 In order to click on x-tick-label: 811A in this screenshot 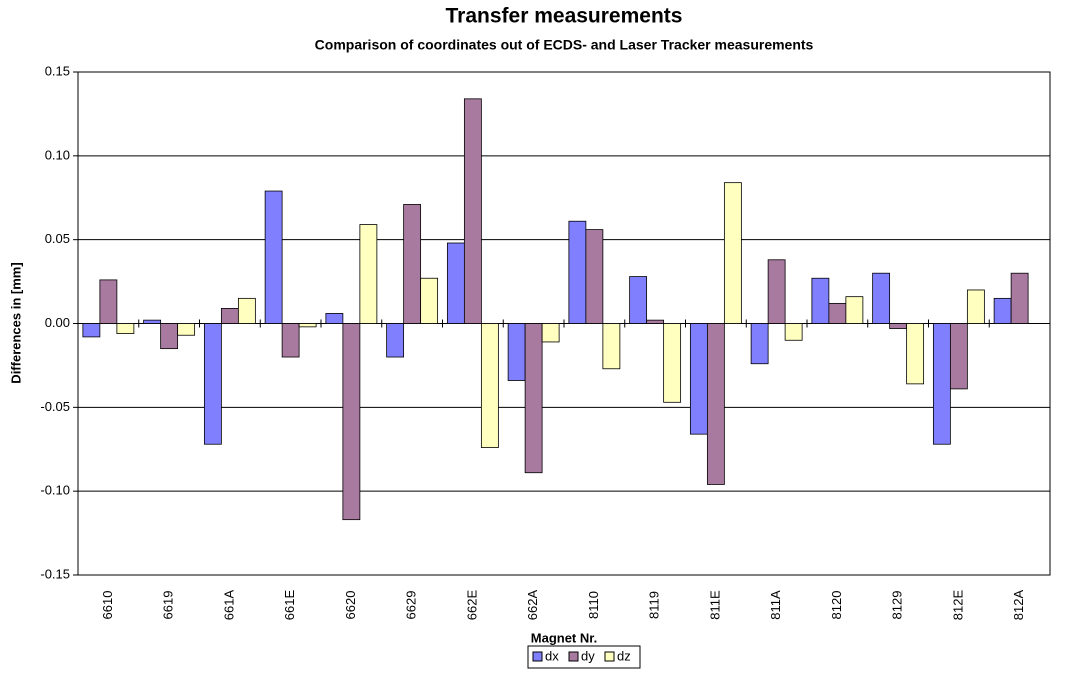, I will do `click(775, 605)`.